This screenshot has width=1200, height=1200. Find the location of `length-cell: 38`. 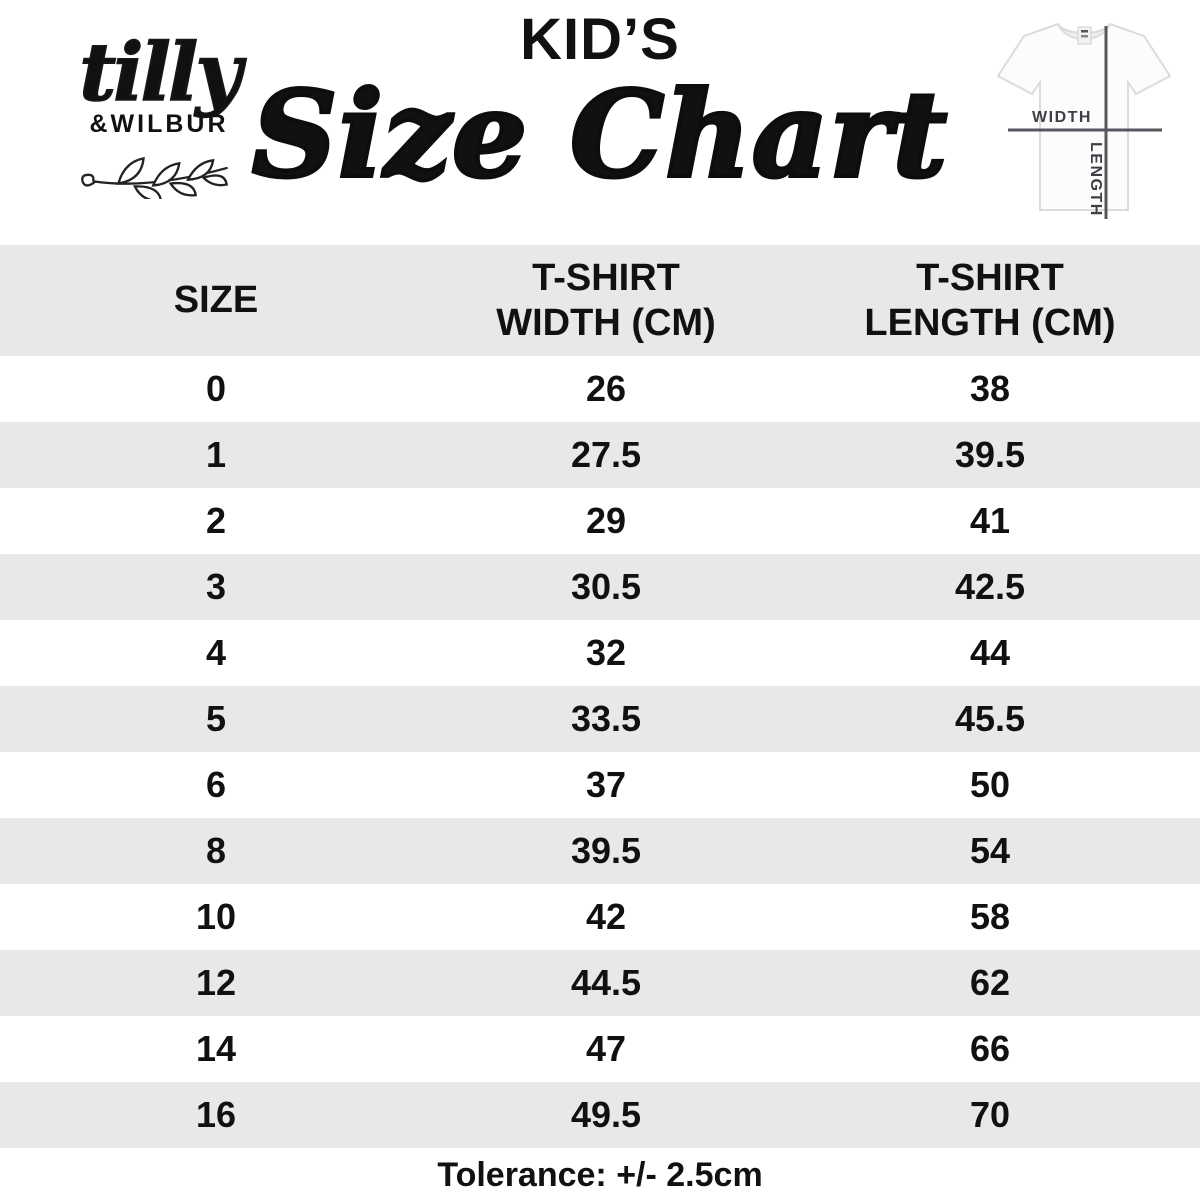

length-cell: 38 is located at coordinates (990, 388).